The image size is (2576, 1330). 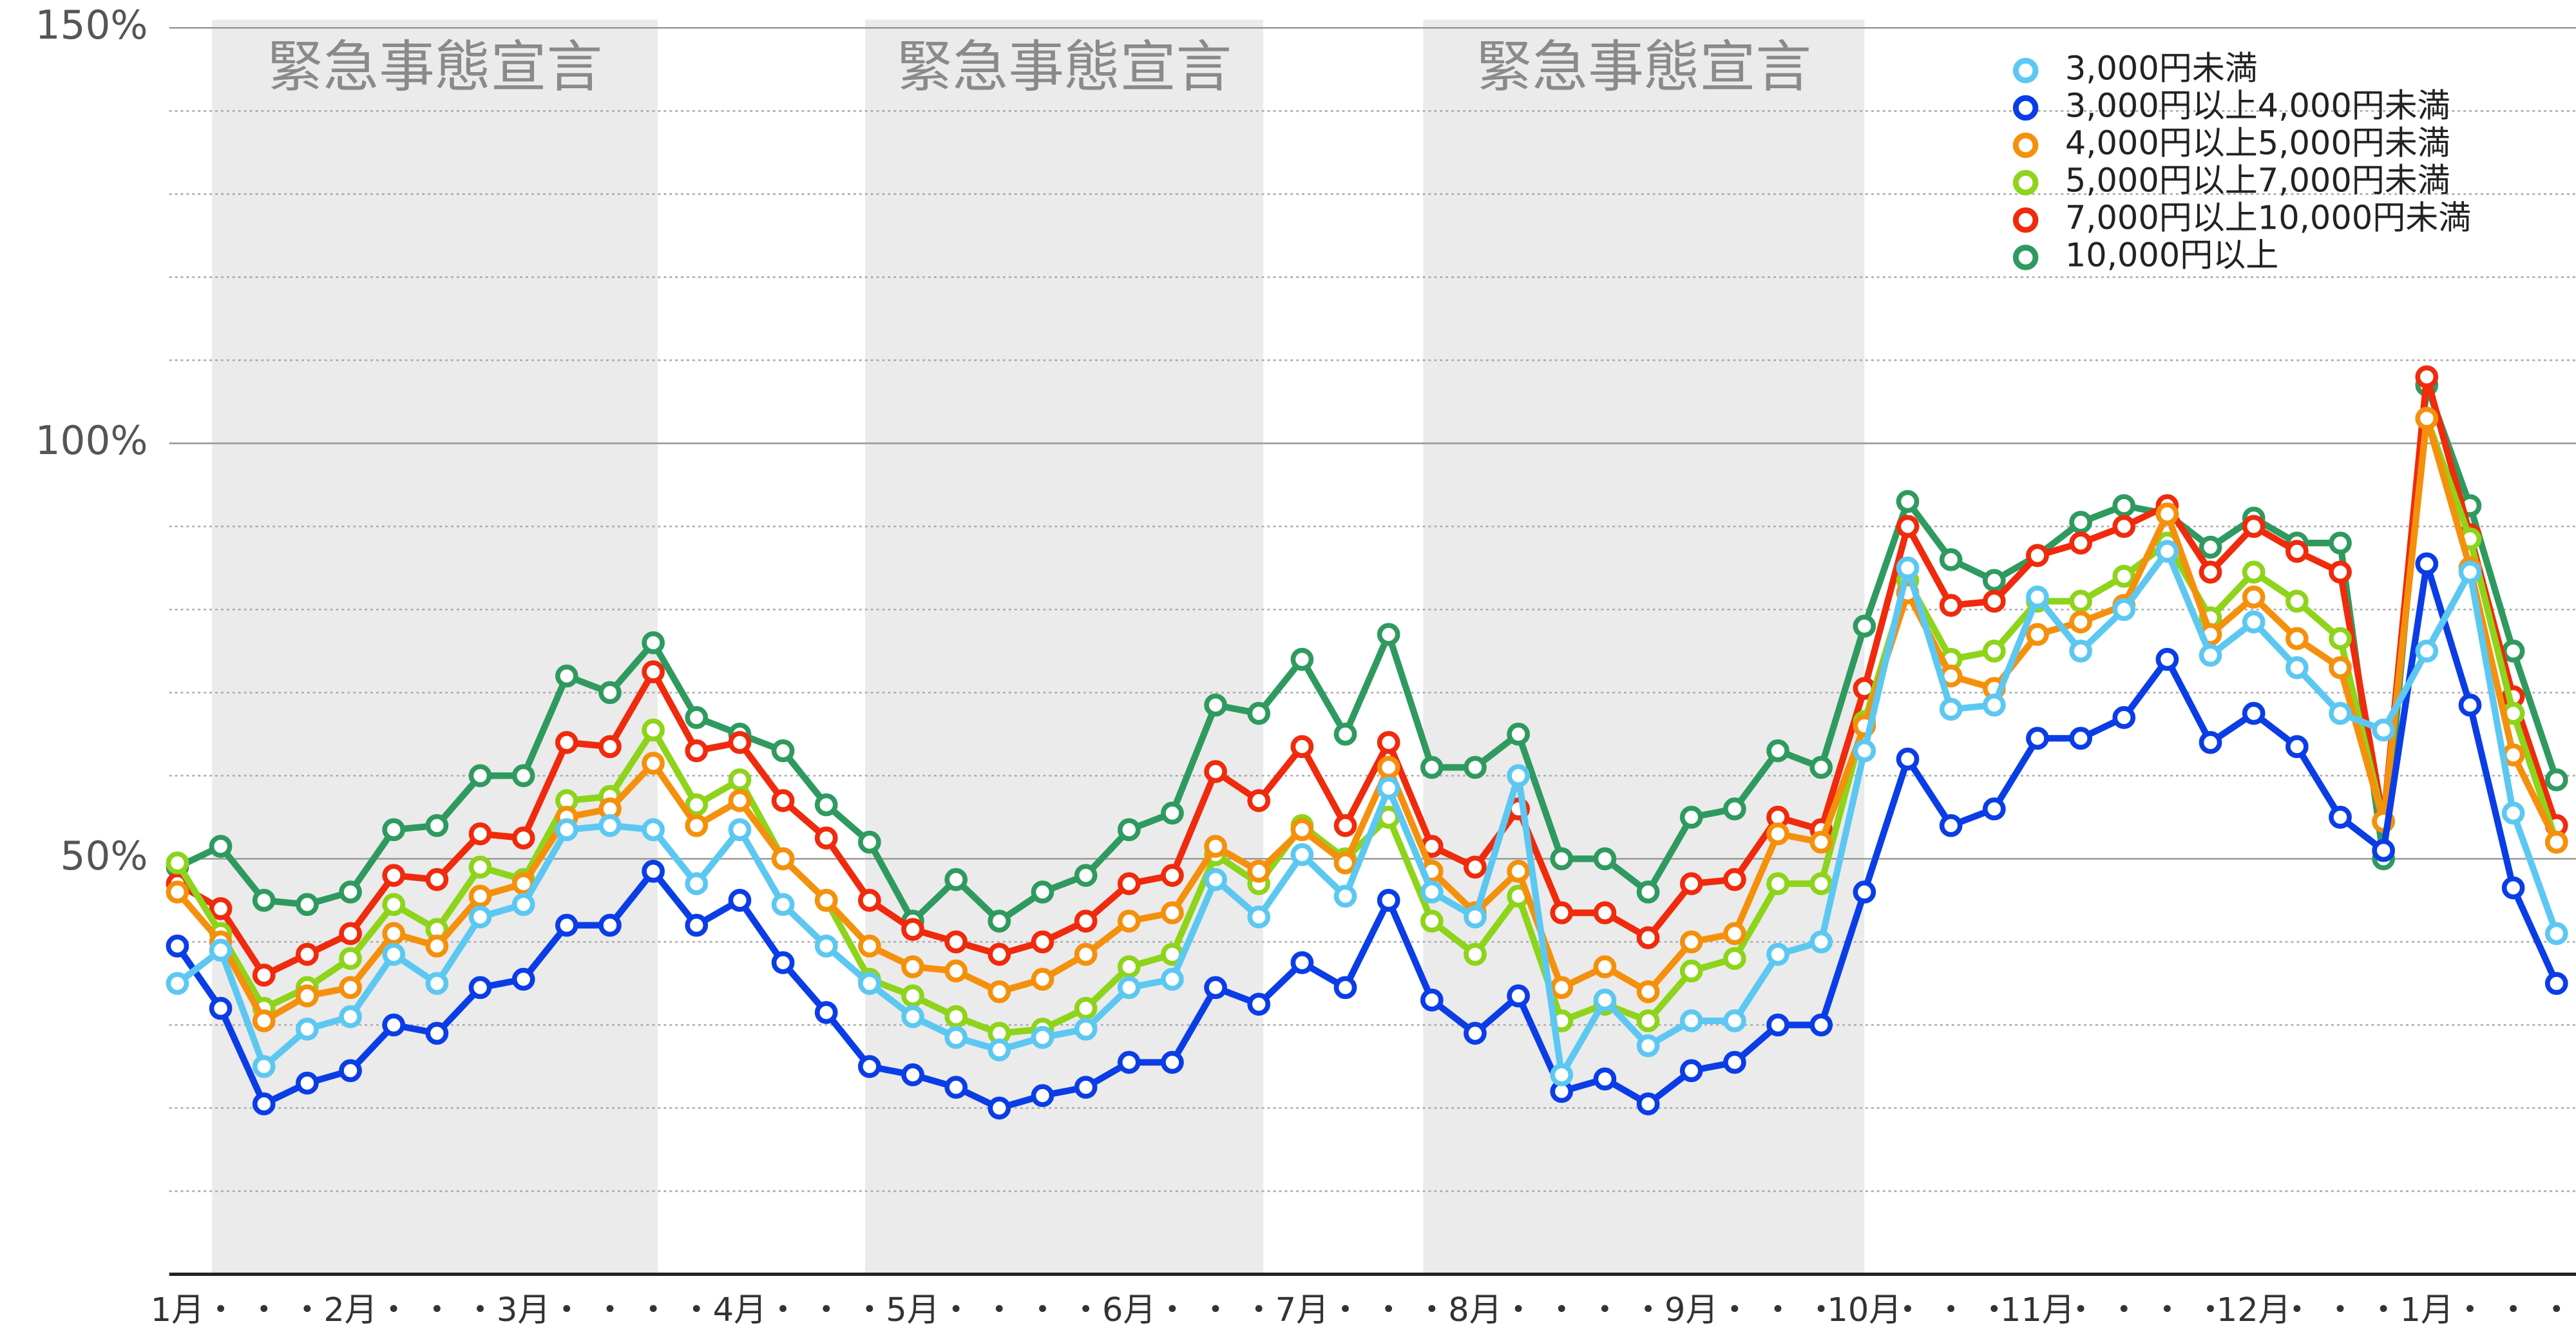 I want to click on x-tick-label: 9月, so click(x=1691, y=1310).